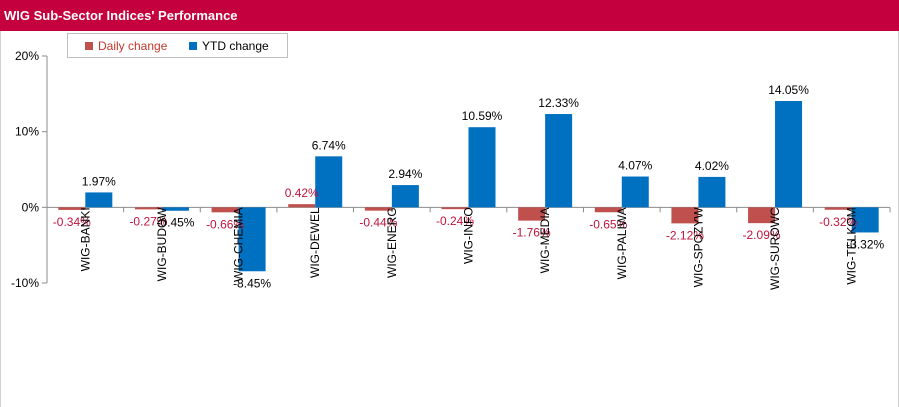 This screenshot has height=407, width=899. I want to click on ytd-change-data-label: 4.07%, so click(635, 166).